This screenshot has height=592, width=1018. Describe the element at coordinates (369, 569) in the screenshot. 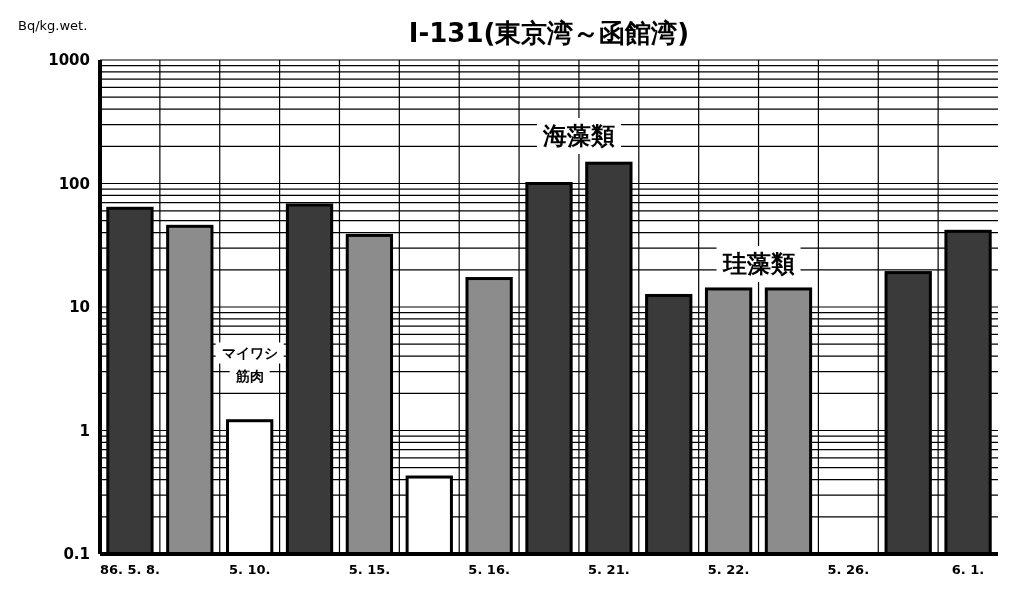

I see `x-tick-label: 5. 15.` at that location.